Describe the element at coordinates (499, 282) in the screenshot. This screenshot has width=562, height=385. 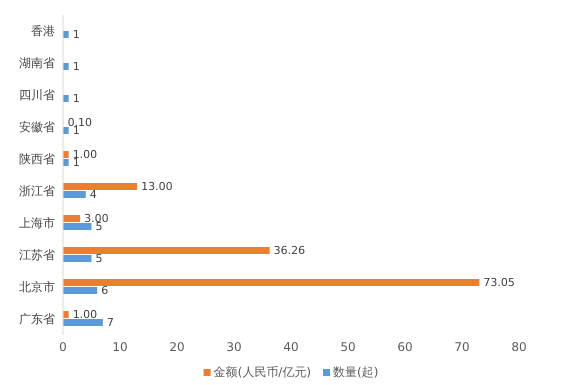
I see `data-label: 73.05` at that location.